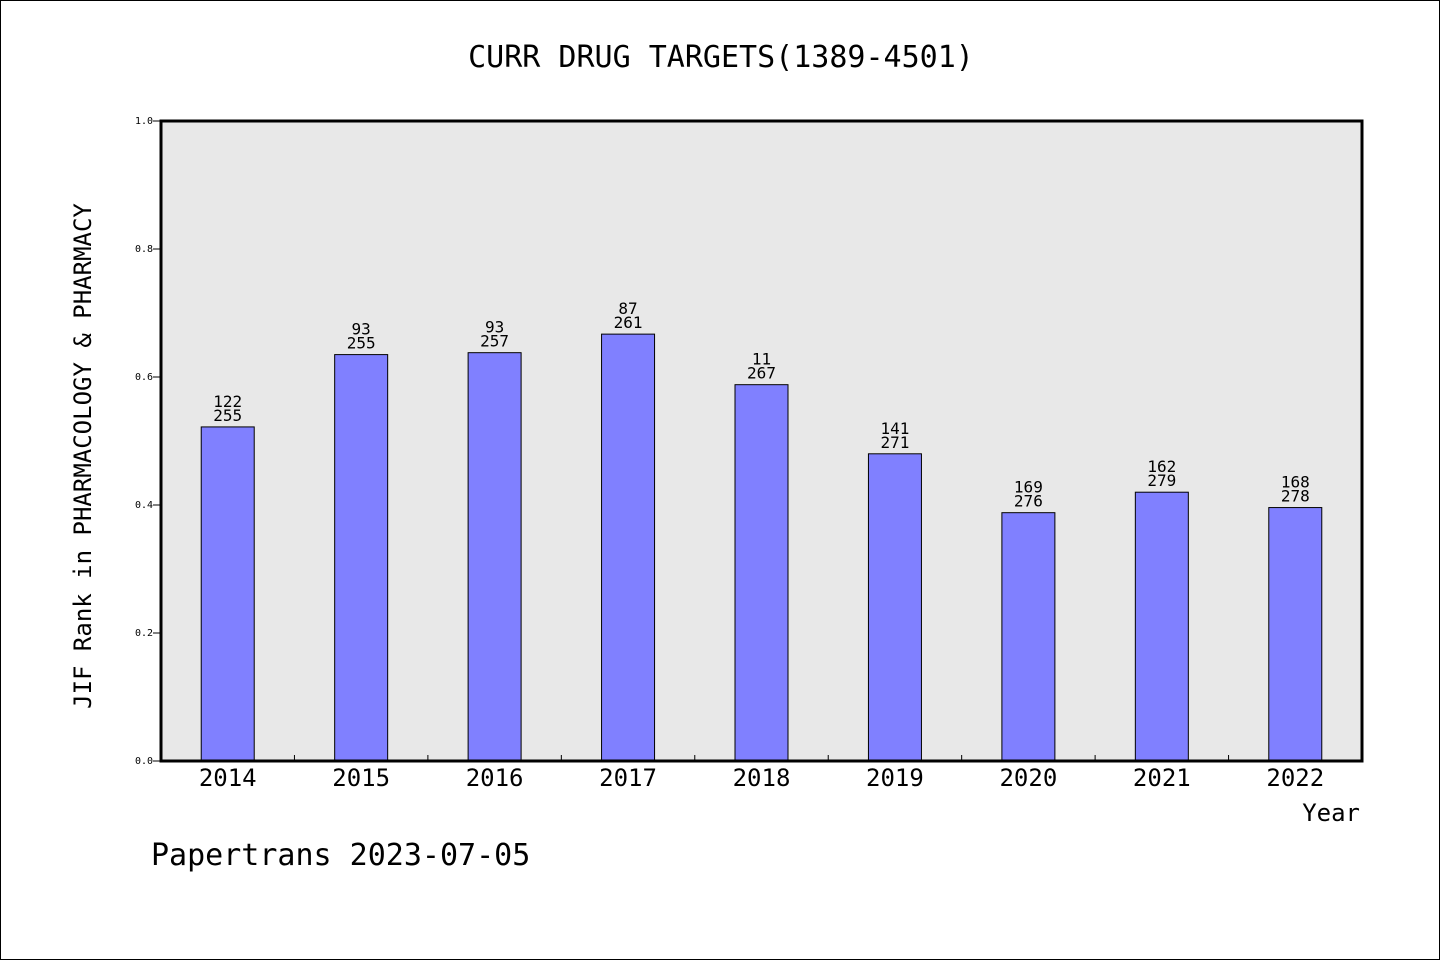  I want to click on x-tick-label: 2020, so click(1028, 778).